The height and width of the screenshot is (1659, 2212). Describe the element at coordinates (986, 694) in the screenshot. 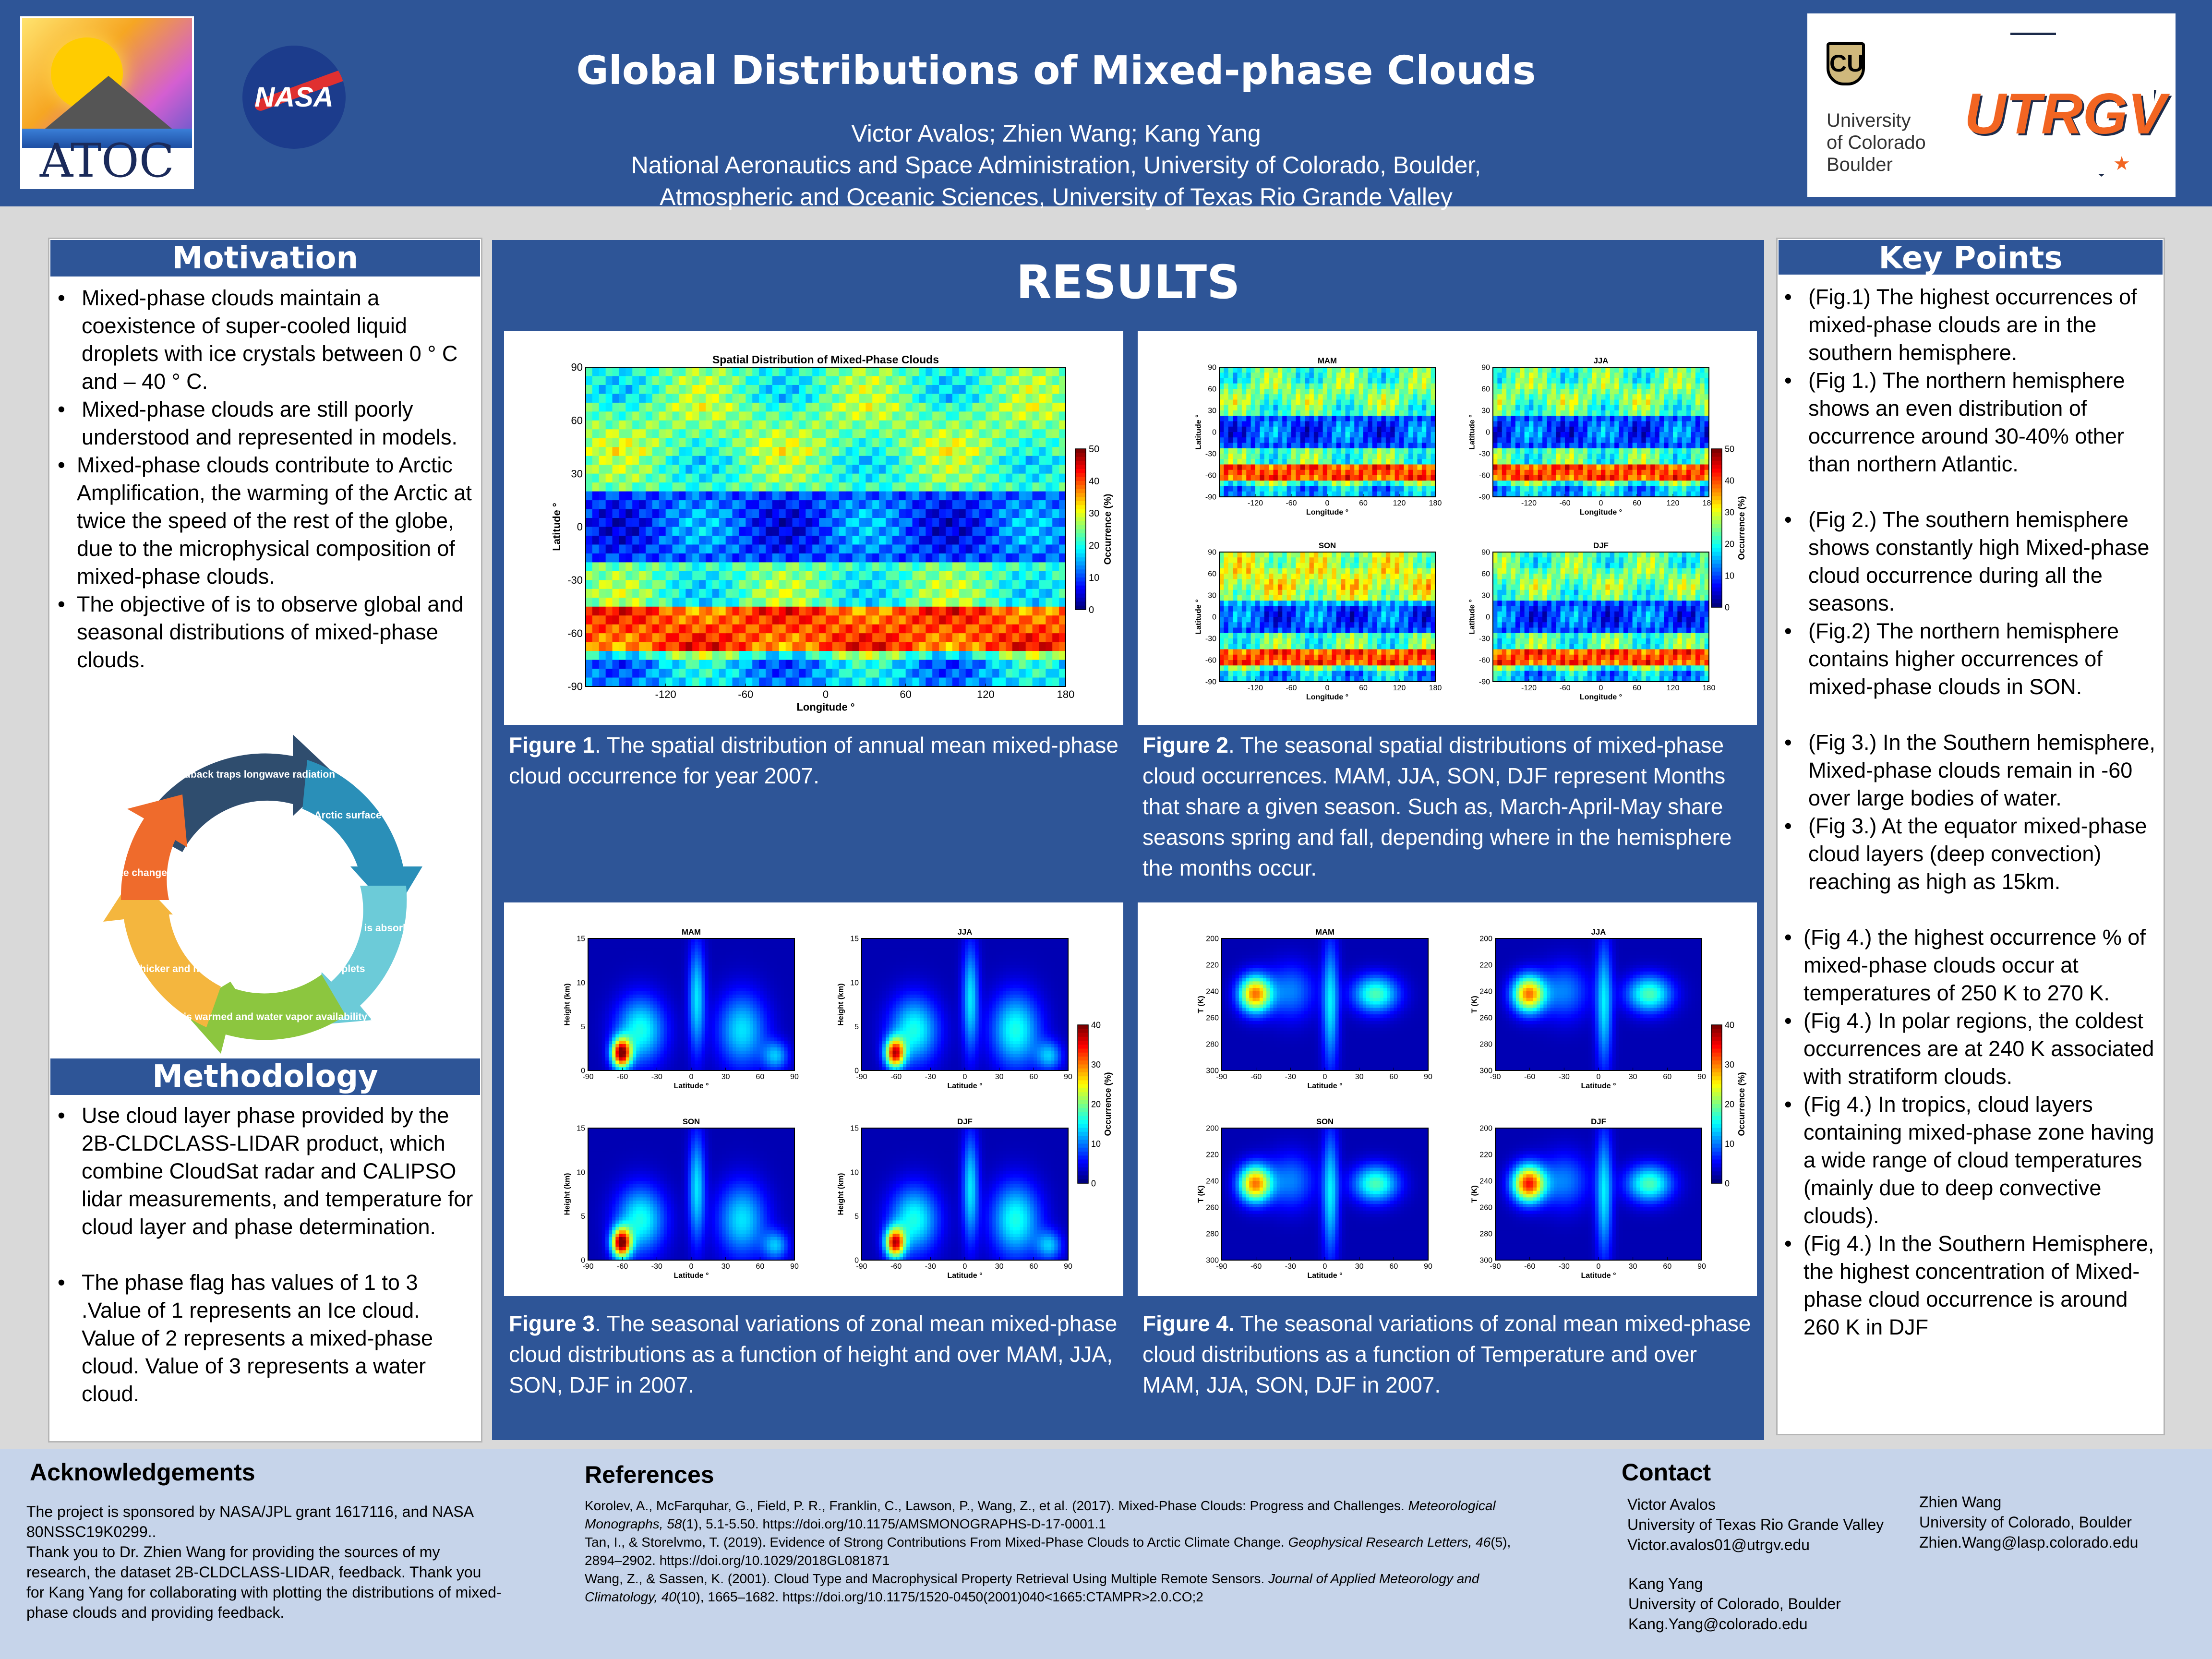

I see `x-tick-label: 120` at that location.